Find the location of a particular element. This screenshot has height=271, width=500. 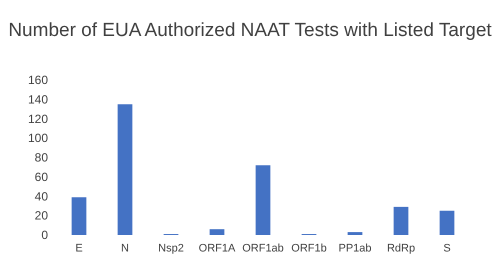

y-tick-label: 160 is located at coordinates (38, 80).